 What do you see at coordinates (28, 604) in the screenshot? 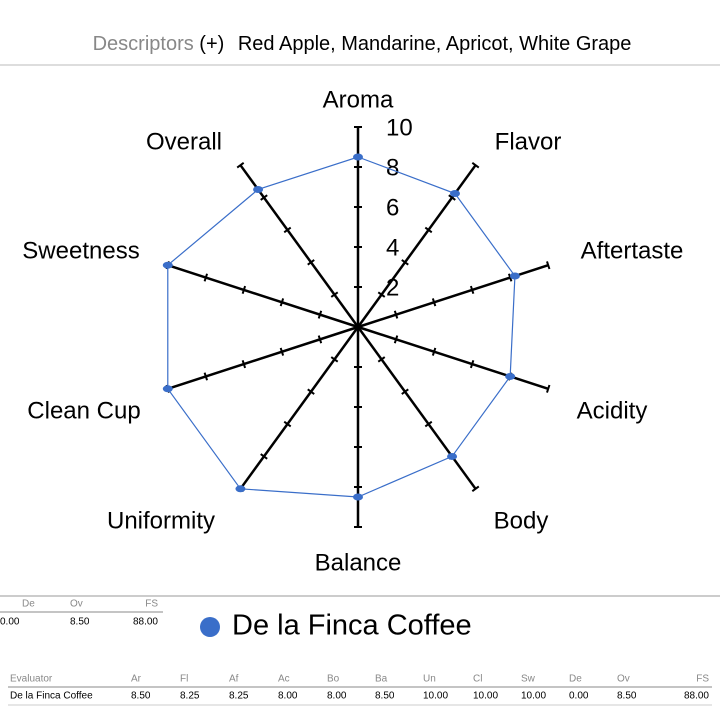
I see `summary-header: De` at bounding box center [28, 604].